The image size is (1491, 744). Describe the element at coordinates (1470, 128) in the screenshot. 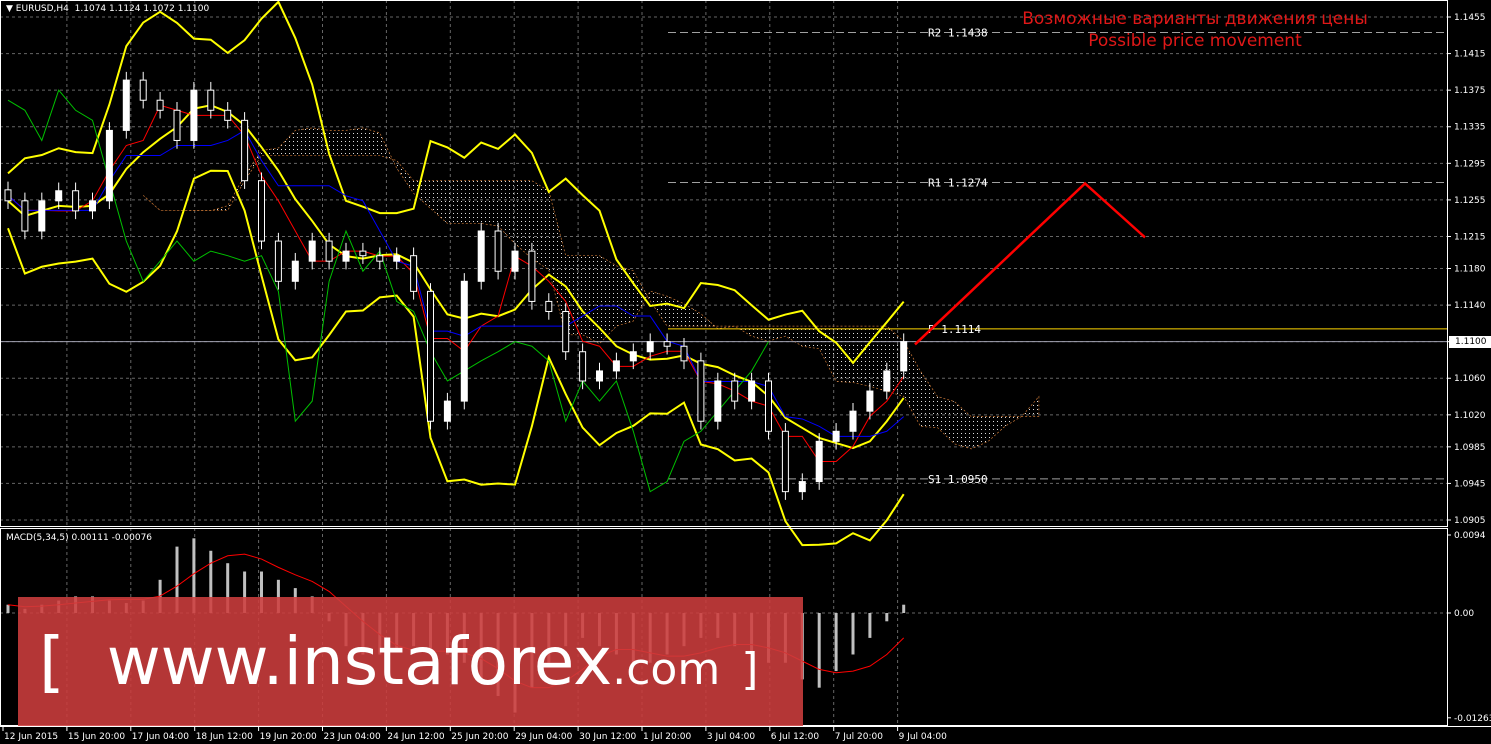

I see `y-tick-label: 1.1335` at that location.